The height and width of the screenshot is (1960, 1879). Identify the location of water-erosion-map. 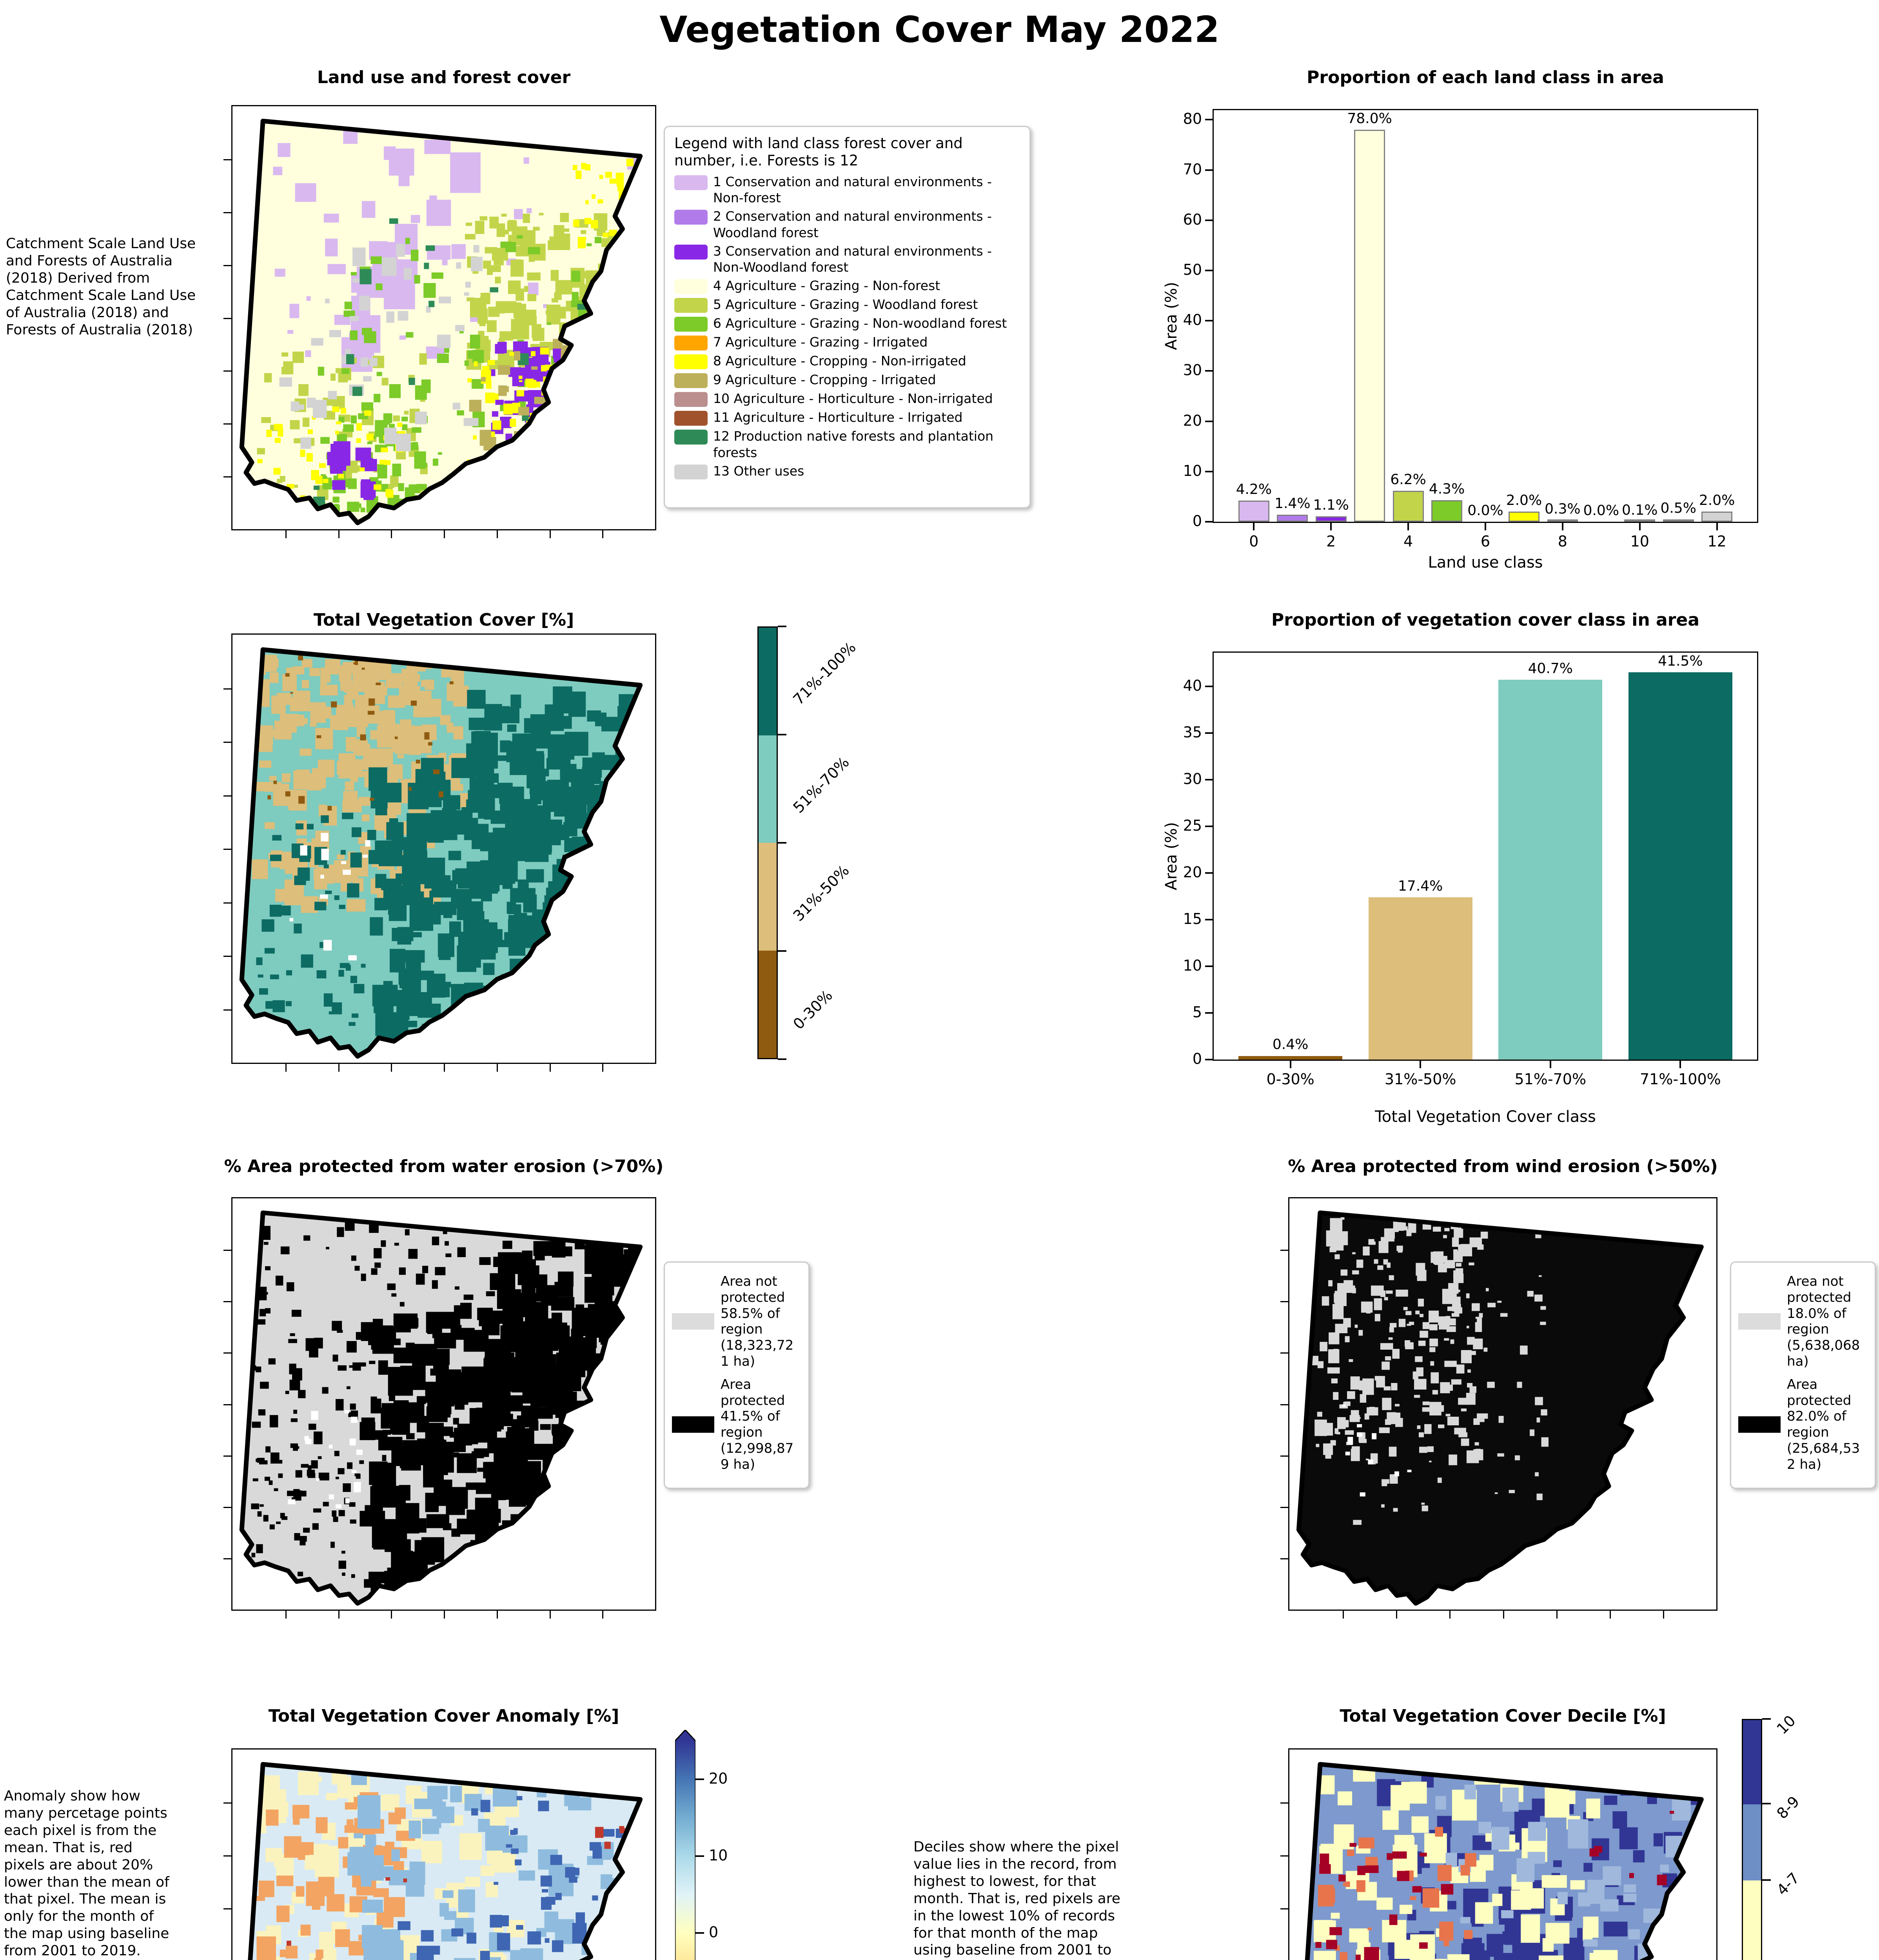
(439, 1408).